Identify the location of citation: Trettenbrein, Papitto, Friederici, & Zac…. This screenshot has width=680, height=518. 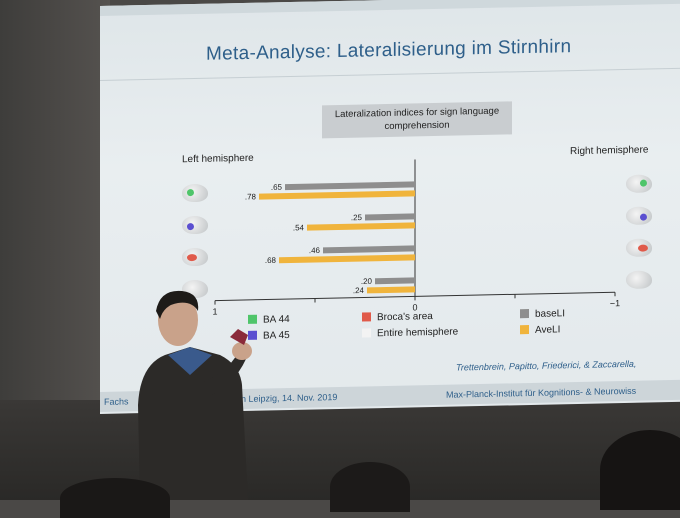
(546, 365).